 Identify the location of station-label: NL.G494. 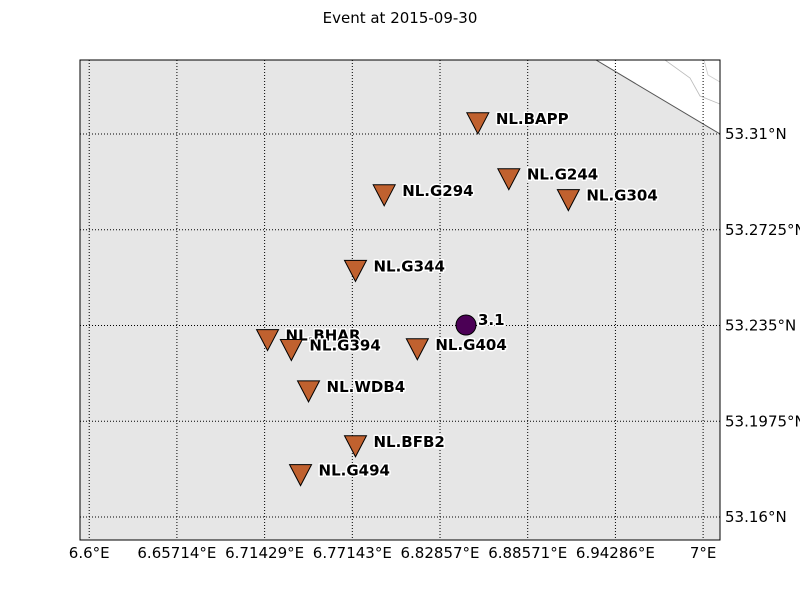
(354, 471).